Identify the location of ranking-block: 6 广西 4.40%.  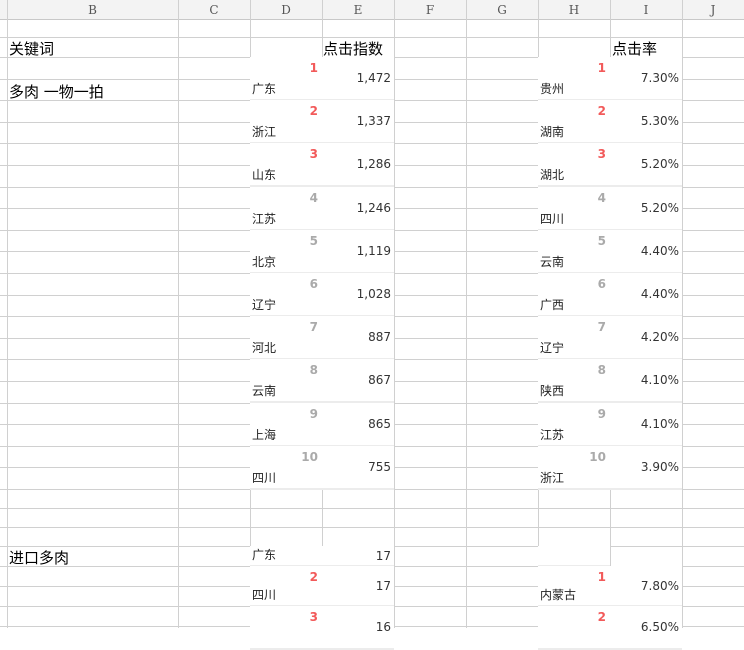
(610, 295).